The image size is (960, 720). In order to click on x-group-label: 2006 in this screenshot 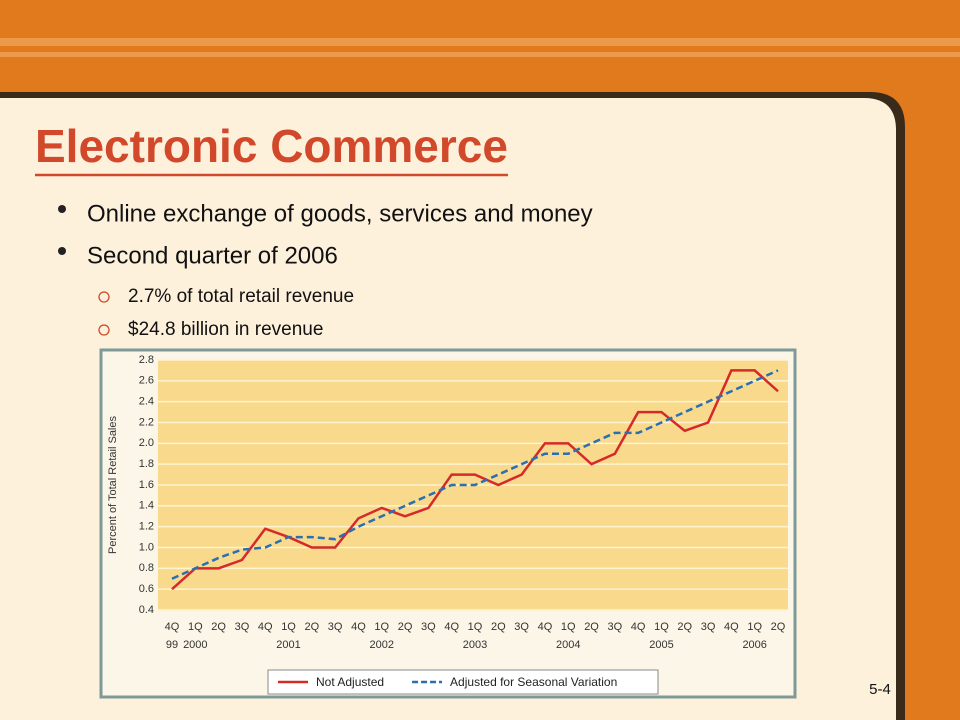, I will do `click(754, 645)`.